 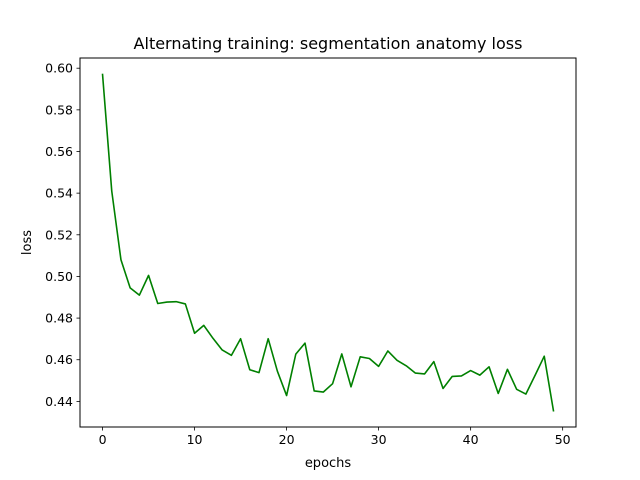 What do you see at coordinates (471, 439) in the screenshot?
I see `x-tick-label: 40` at bounding box center [471, 439].